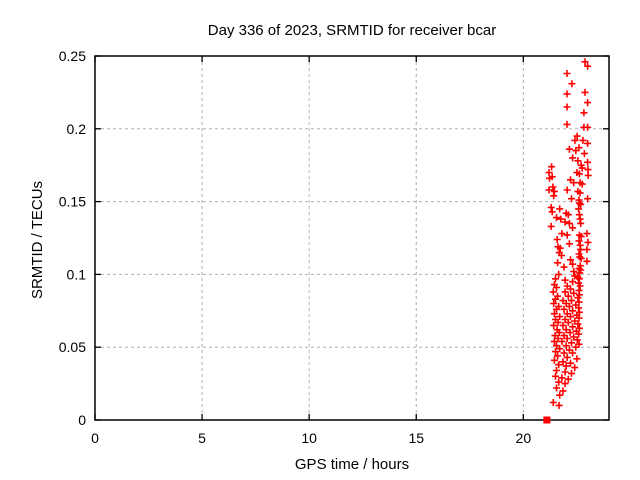 The image size is (640, 480). I want to click on y-tick-label: 0.05, so click(72, 347).